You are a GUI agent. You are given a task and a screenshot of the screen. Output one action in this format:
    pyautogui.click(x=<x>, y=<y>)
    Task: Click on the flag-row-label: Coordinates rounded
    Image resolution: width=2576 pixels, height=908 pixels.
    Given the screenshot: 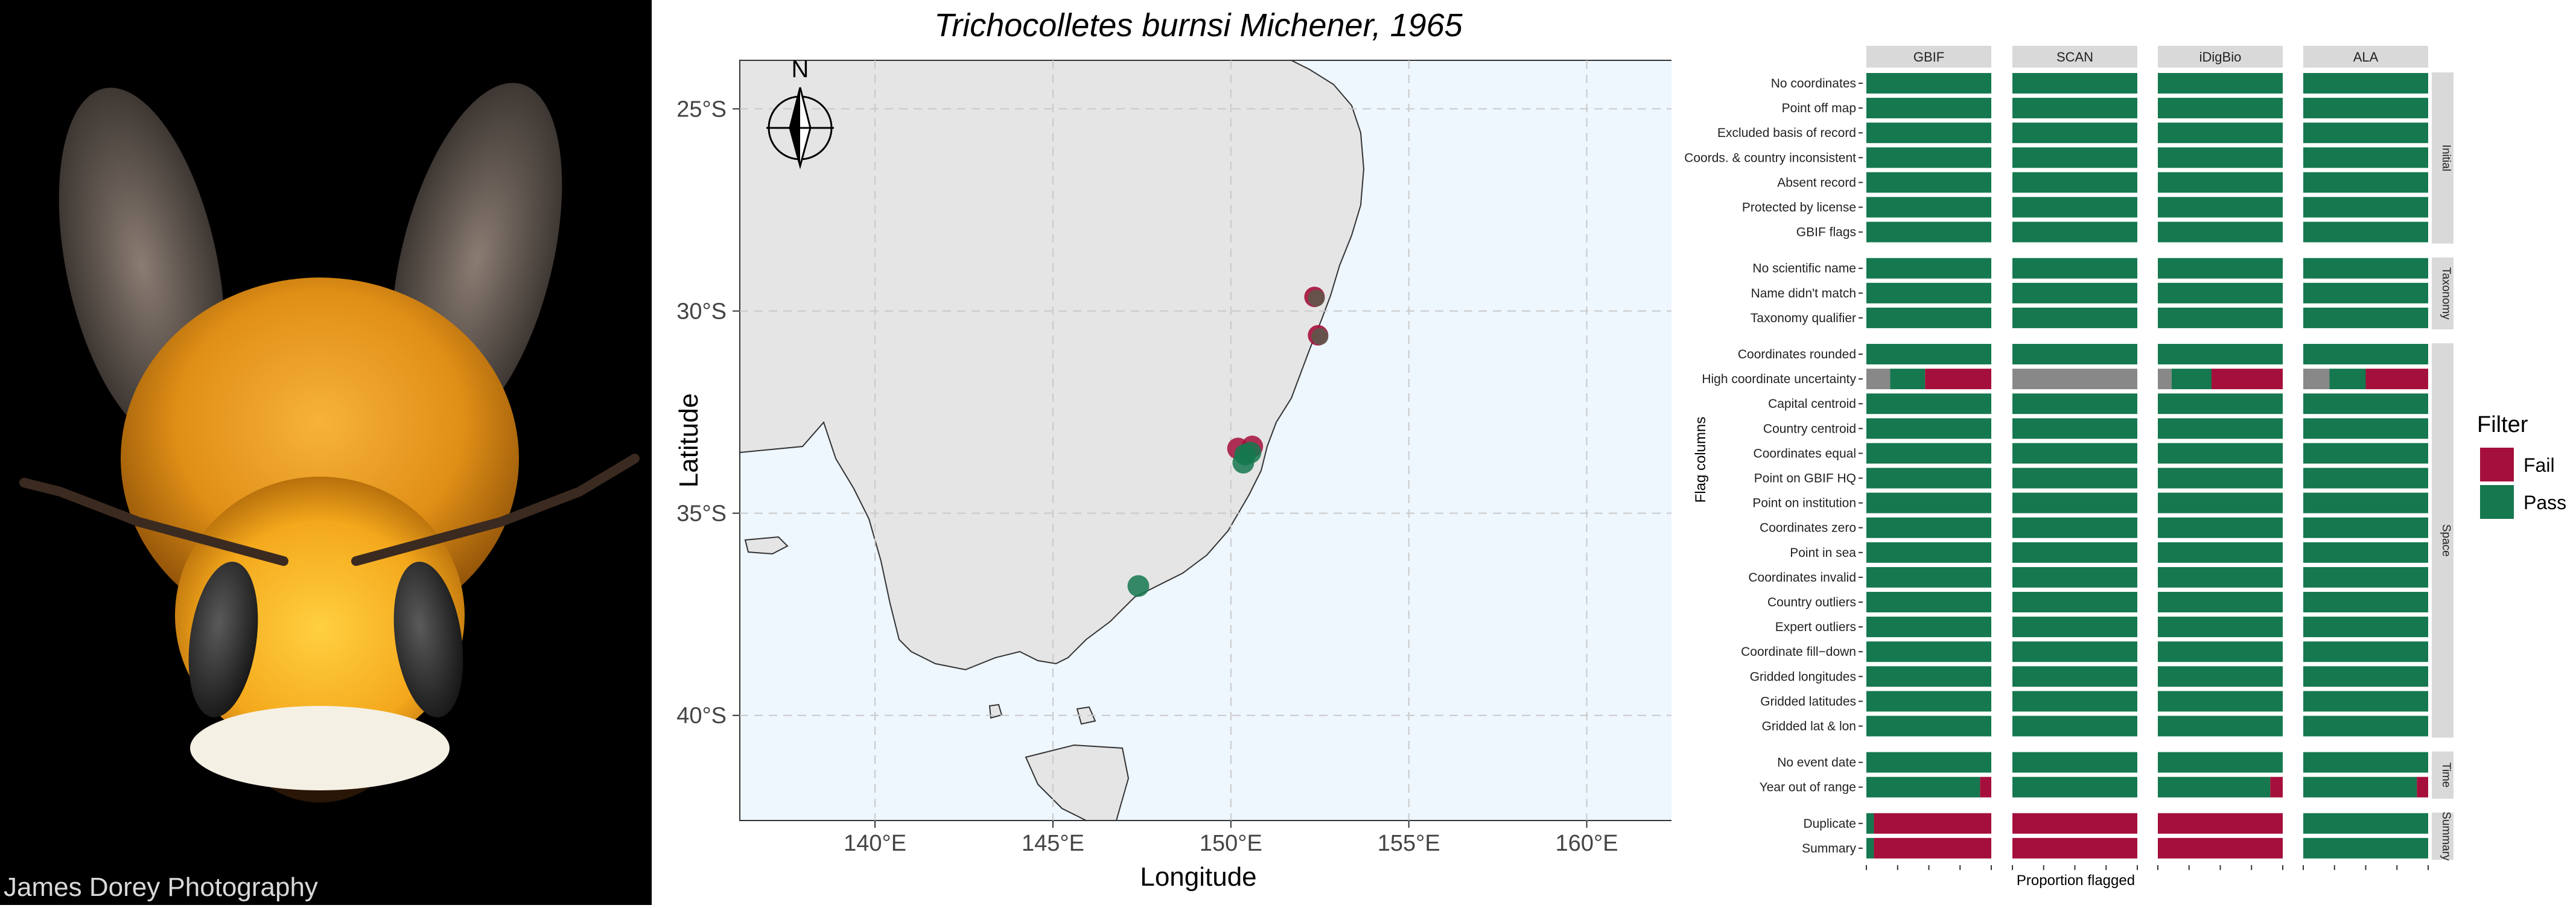 What is the action you would take?
    pyautogui.click(x=1797, y=354)
    